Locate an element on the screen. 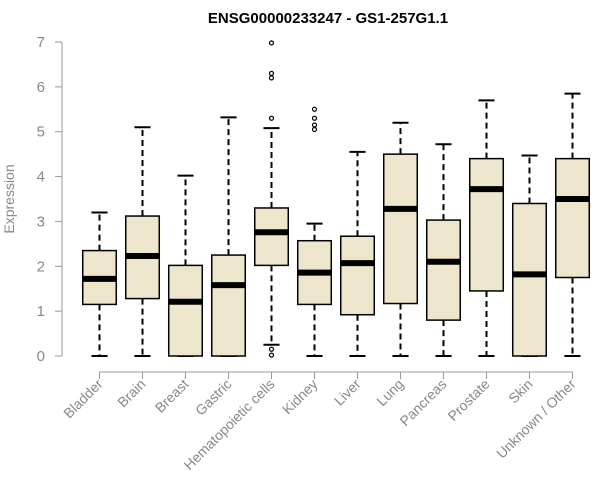 This screenshot has height=500, width=600. box-skin is located at coordinates (529, 255).